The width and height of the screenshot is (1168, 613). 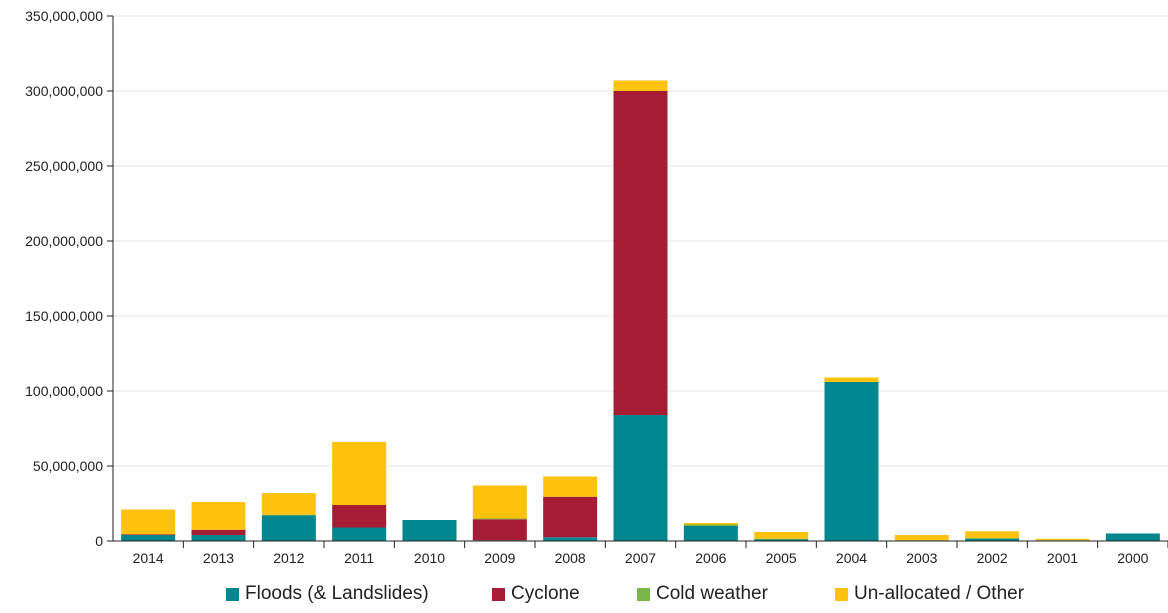 What do you see at coordinates (64, 91) in the screenshot?
I see `y-tick-label: 300,000,000` at bounding box center [64, 91].